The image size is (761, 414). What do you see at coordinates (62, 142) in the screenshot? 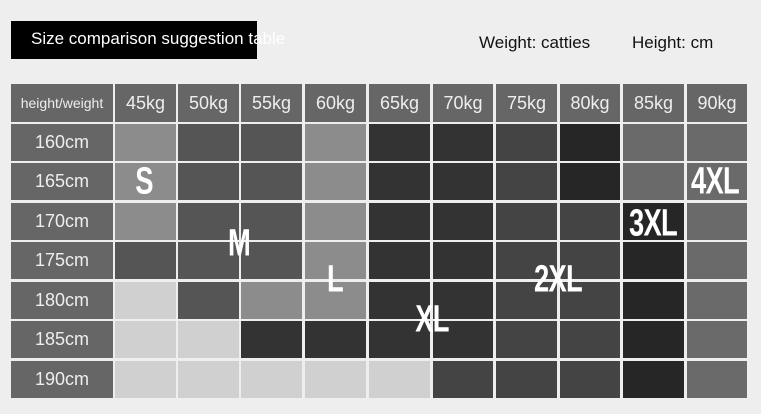
I see `height-header: 160cm` at bounding box center [62, 142].